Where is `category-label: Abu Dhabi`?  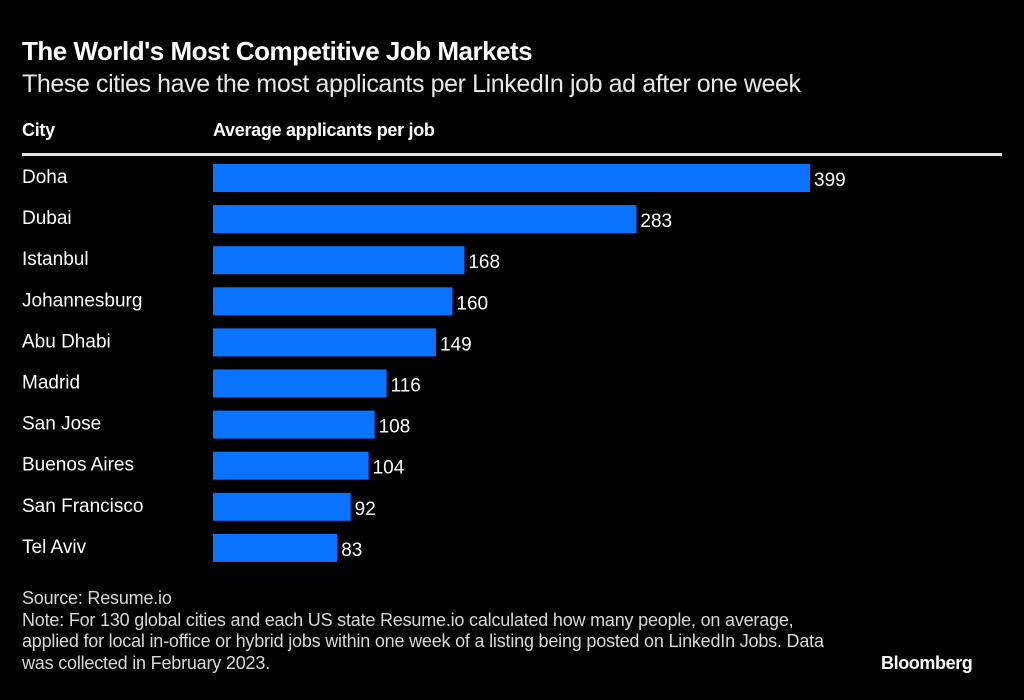 category-label: Abu Dhabi is located at coordinates (66, 341).